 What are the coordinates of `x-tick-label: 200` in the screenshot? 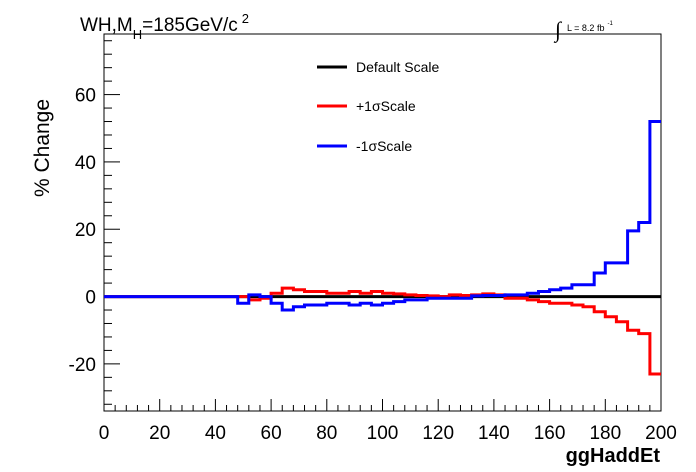 It's located at (661, 433).